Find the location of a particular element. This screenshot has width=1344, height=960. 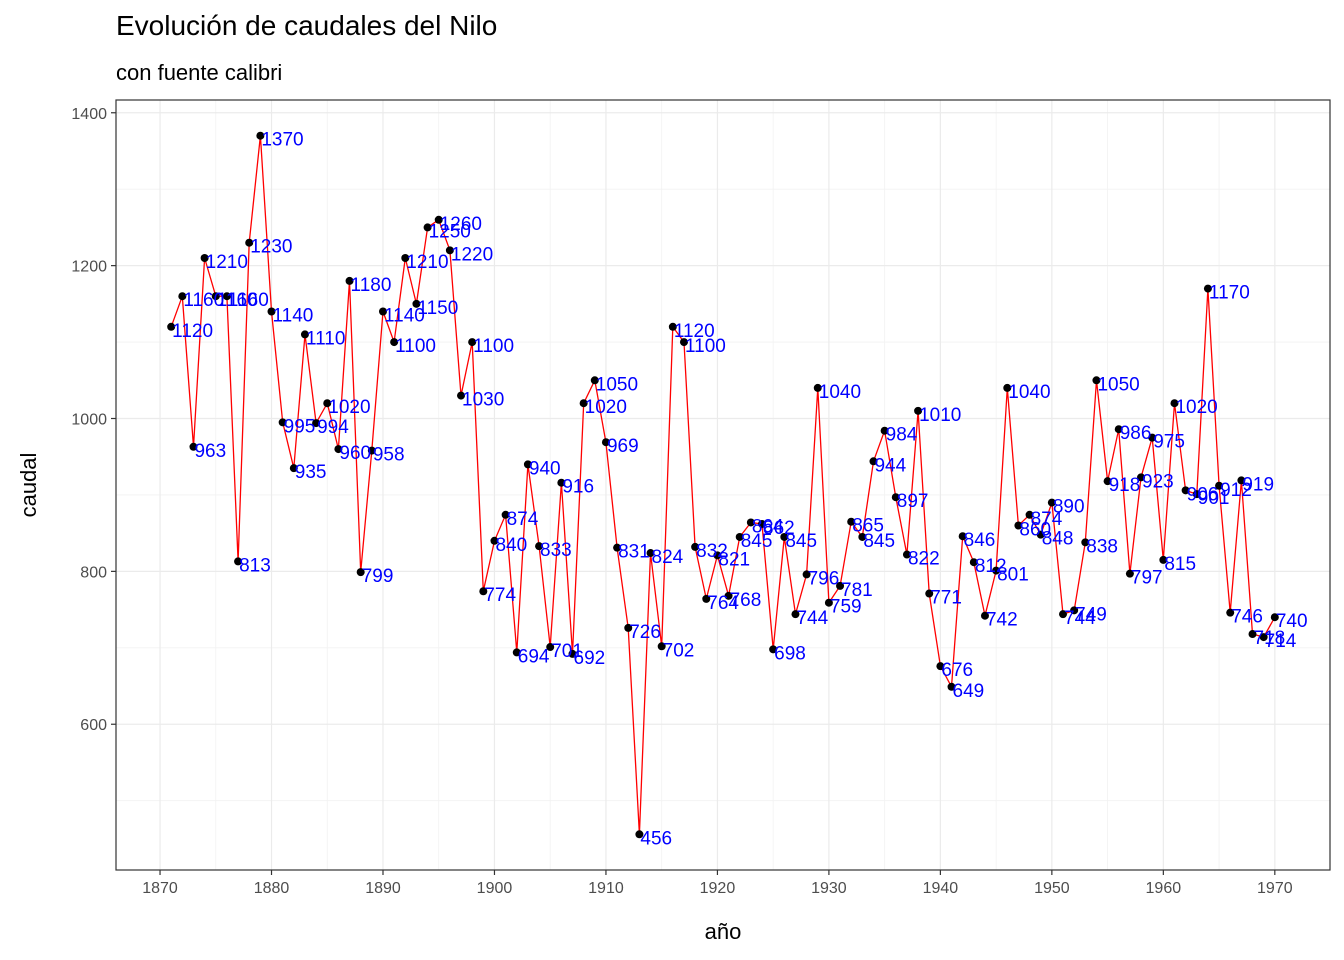

data-label: 740 is located at coordinates (1292, 621).